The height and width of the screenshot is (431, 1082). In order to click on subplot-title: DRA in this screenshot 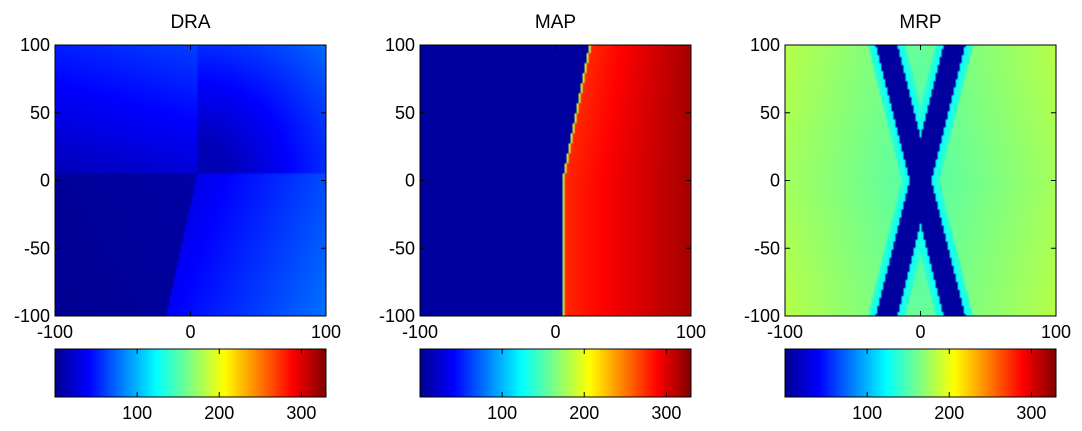, I will do `click(190, 22)`.